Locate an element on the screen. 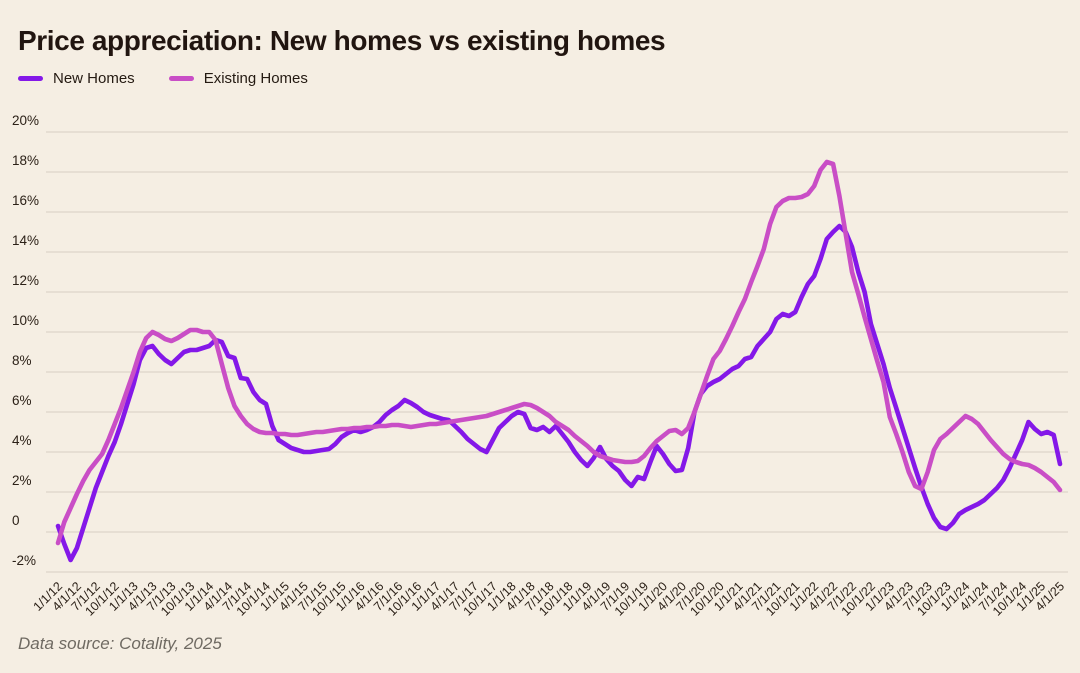 The height and width of the screenshot is (673, 1080). chart-legend: New Homes Existing Homes is located at coordinates (163, 78).